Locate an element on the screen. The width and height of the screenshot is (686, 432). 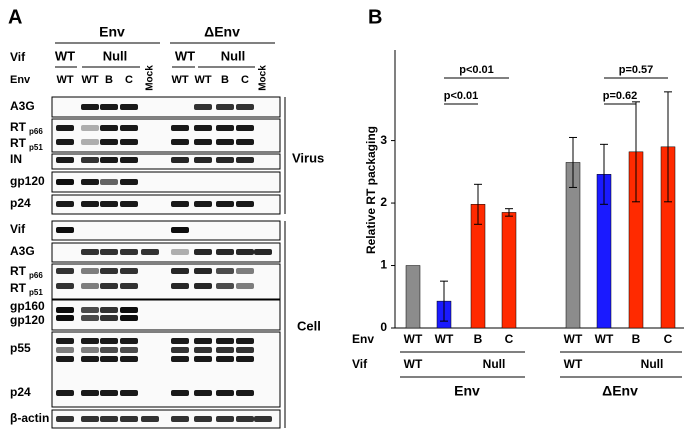
group-label: ΔEnv is located at coordinates (620, 391).